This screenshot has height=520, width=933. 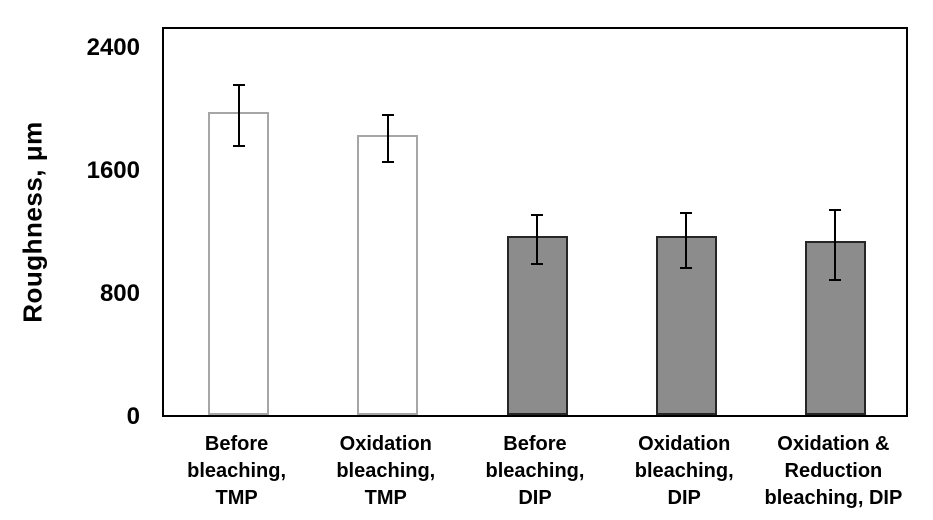 What do you see at coordinates (113, 170) in the screenshot?
I see `y-tick-label: 1600` at bounding box center [113, 170].